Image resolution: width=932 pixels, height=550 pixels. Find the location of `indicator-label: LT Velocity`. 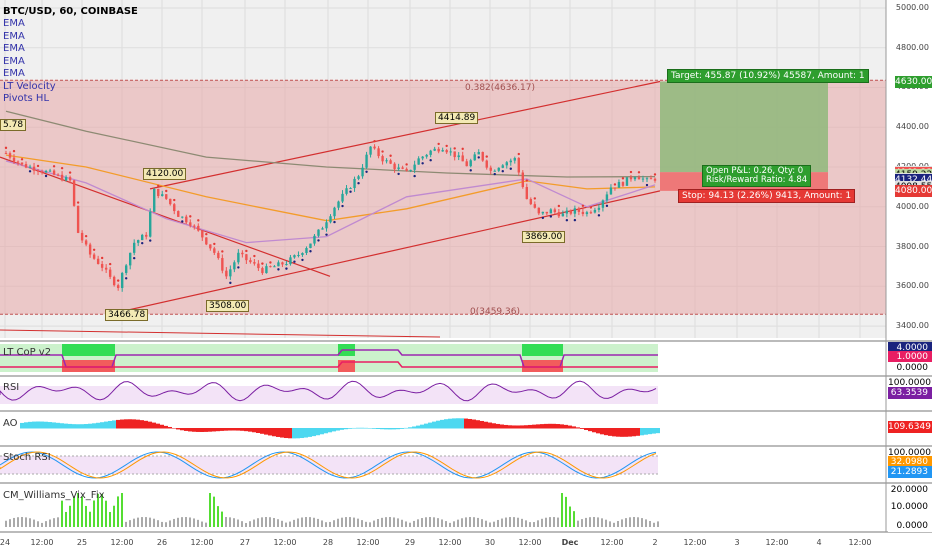

indicator-label: LT Velocity is located at coordinates (29, 86).